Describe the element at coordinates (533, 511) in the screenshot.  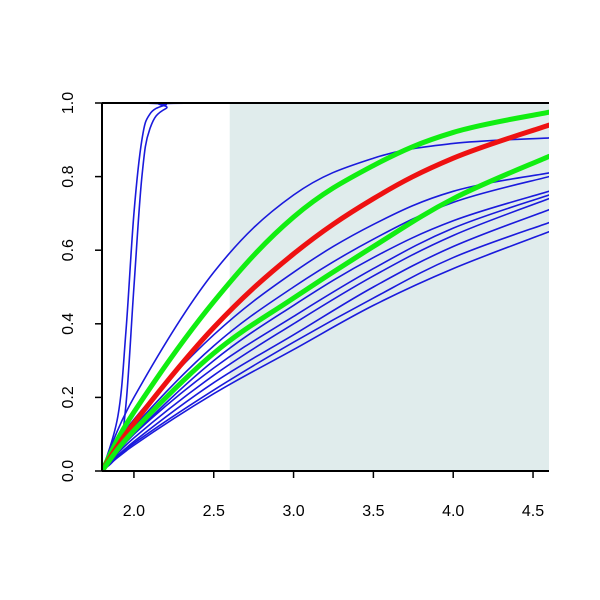
I see `x-tick-label: 4.5` at that location.